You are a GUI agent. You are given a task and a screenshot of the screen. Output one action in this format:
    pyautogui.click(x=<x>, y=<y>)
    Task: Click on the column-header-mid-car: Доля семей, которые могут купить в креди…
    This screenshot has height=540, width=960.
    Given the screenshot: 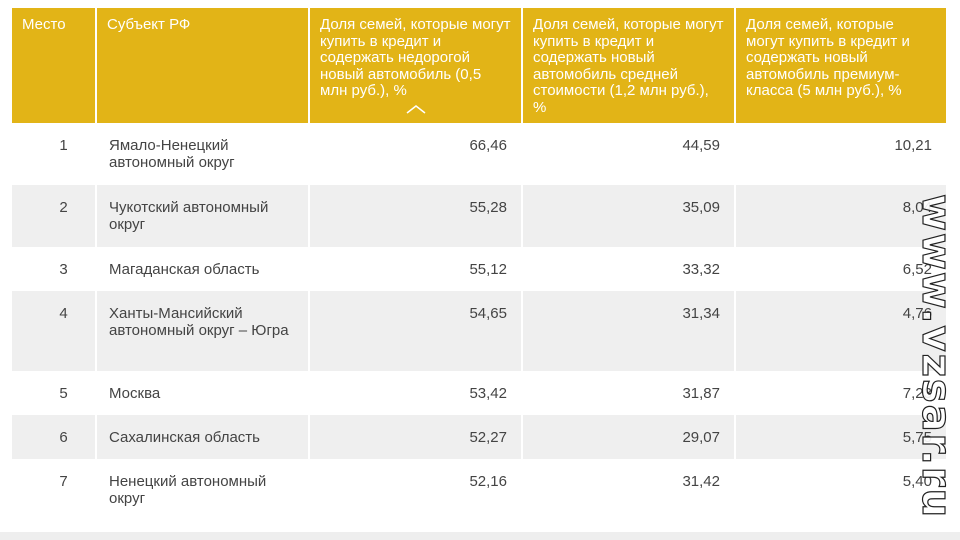 What is the action you would take?
    pyautogui.click(x=628, y=65)
    